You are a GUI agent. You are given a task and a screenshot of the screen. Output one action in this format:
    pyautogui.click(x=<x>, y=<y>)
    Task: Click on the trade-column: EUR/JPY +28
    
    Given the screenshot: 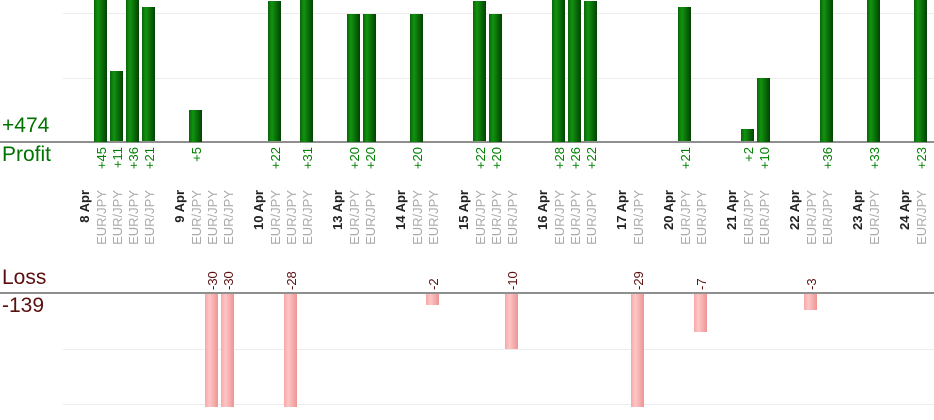 What is the action you would take?
    pyautogui.click(x=559, y=210)
    